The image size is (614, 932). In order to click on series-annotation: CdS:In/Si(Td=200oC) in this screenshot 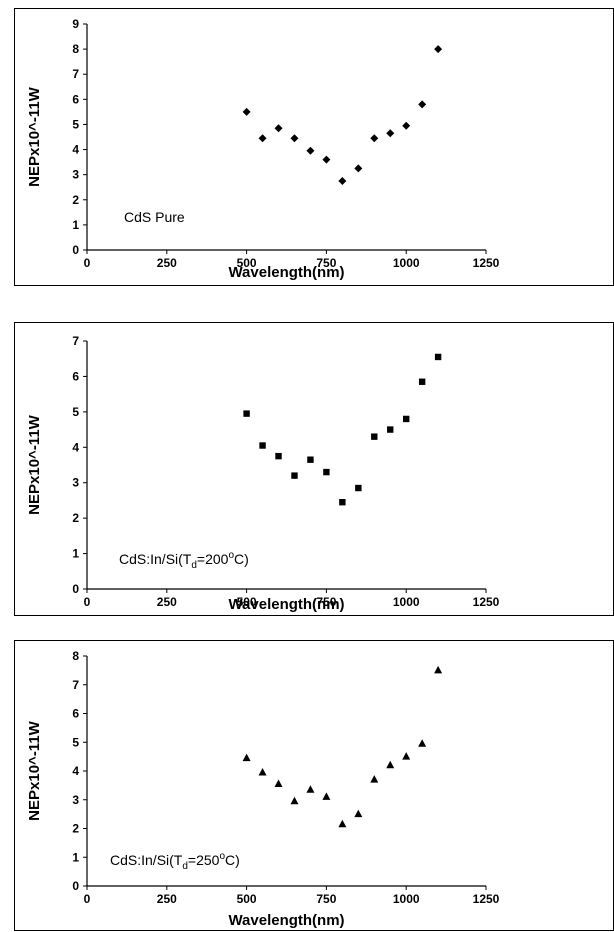, I will do `click(184, 560)`.